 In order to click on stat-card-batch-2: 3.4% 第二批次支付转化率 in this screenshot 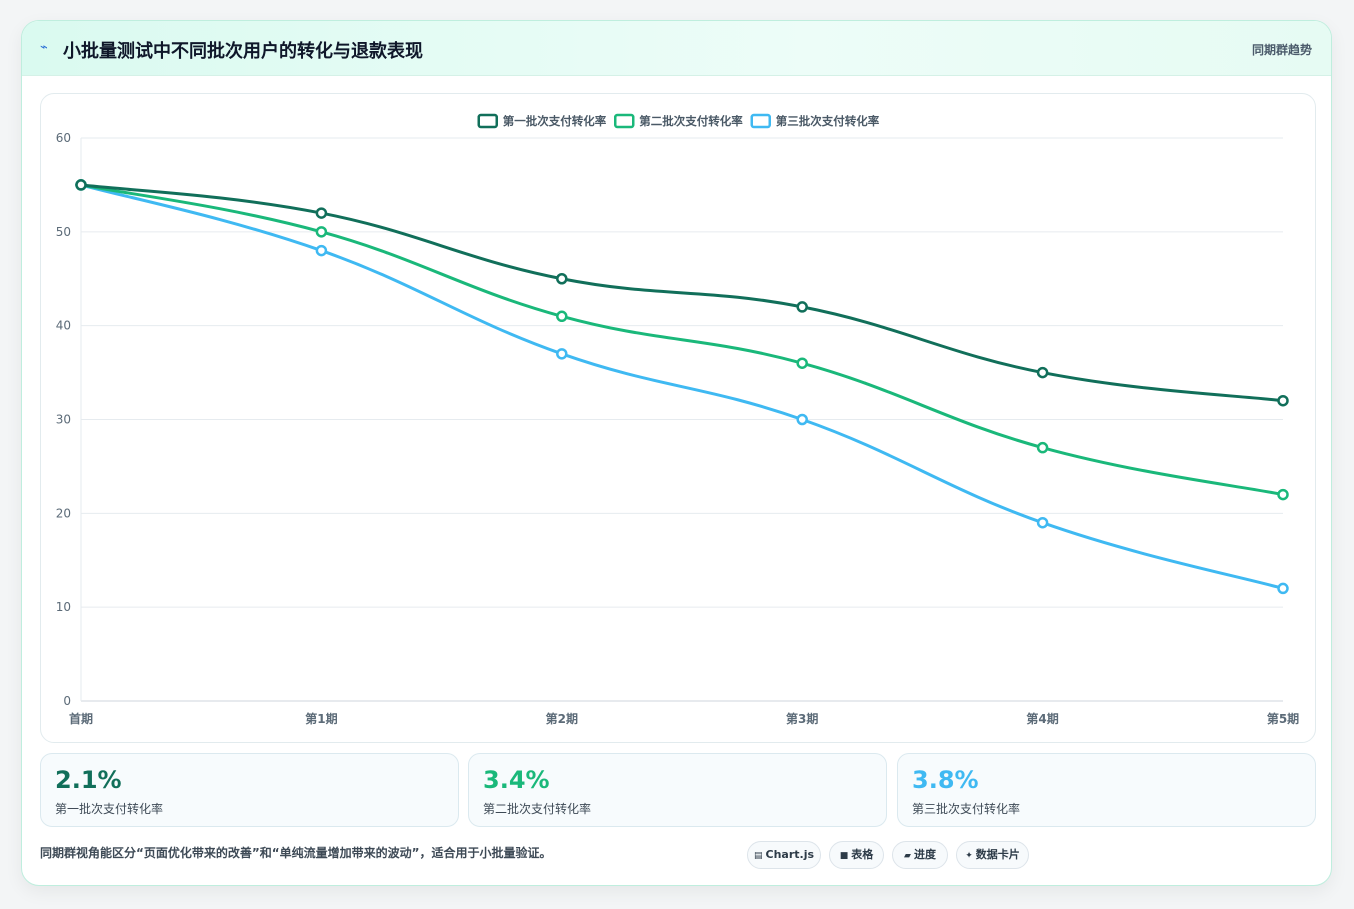, I will do `click(677, 790)`.